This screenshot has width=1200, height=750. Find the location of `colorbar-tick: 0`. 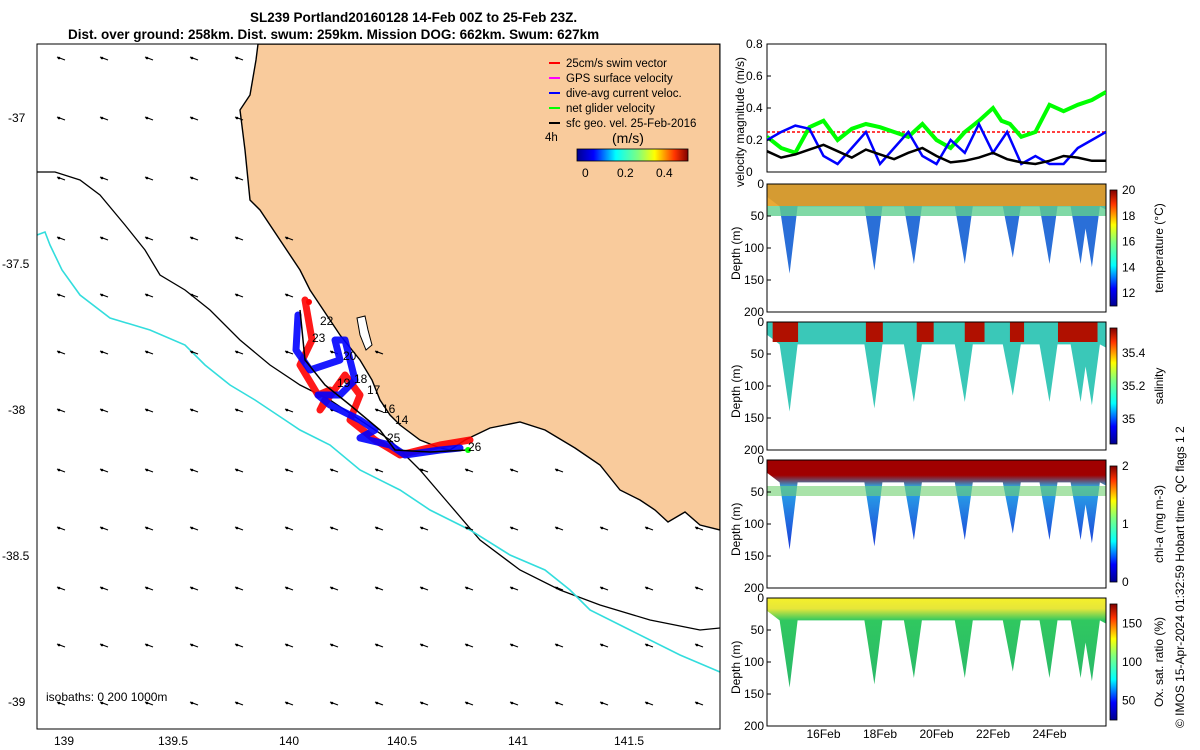

colorbar-tick: 0 is located at coordinates (585, 173).